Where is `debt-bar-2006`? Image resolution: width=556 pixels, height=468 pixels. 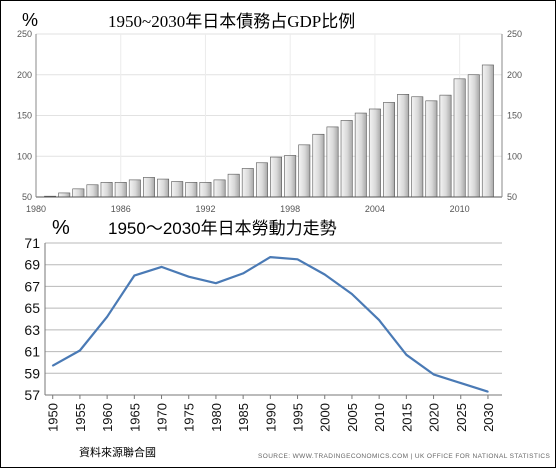
debt-bar-2006 is located at coordinates (403, 146).